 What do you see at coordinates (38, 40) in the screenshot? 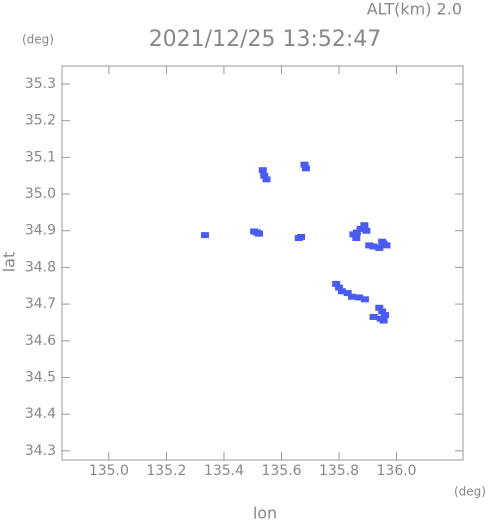
I see `y-unit: (deg)` at bounding box center [38, 40].